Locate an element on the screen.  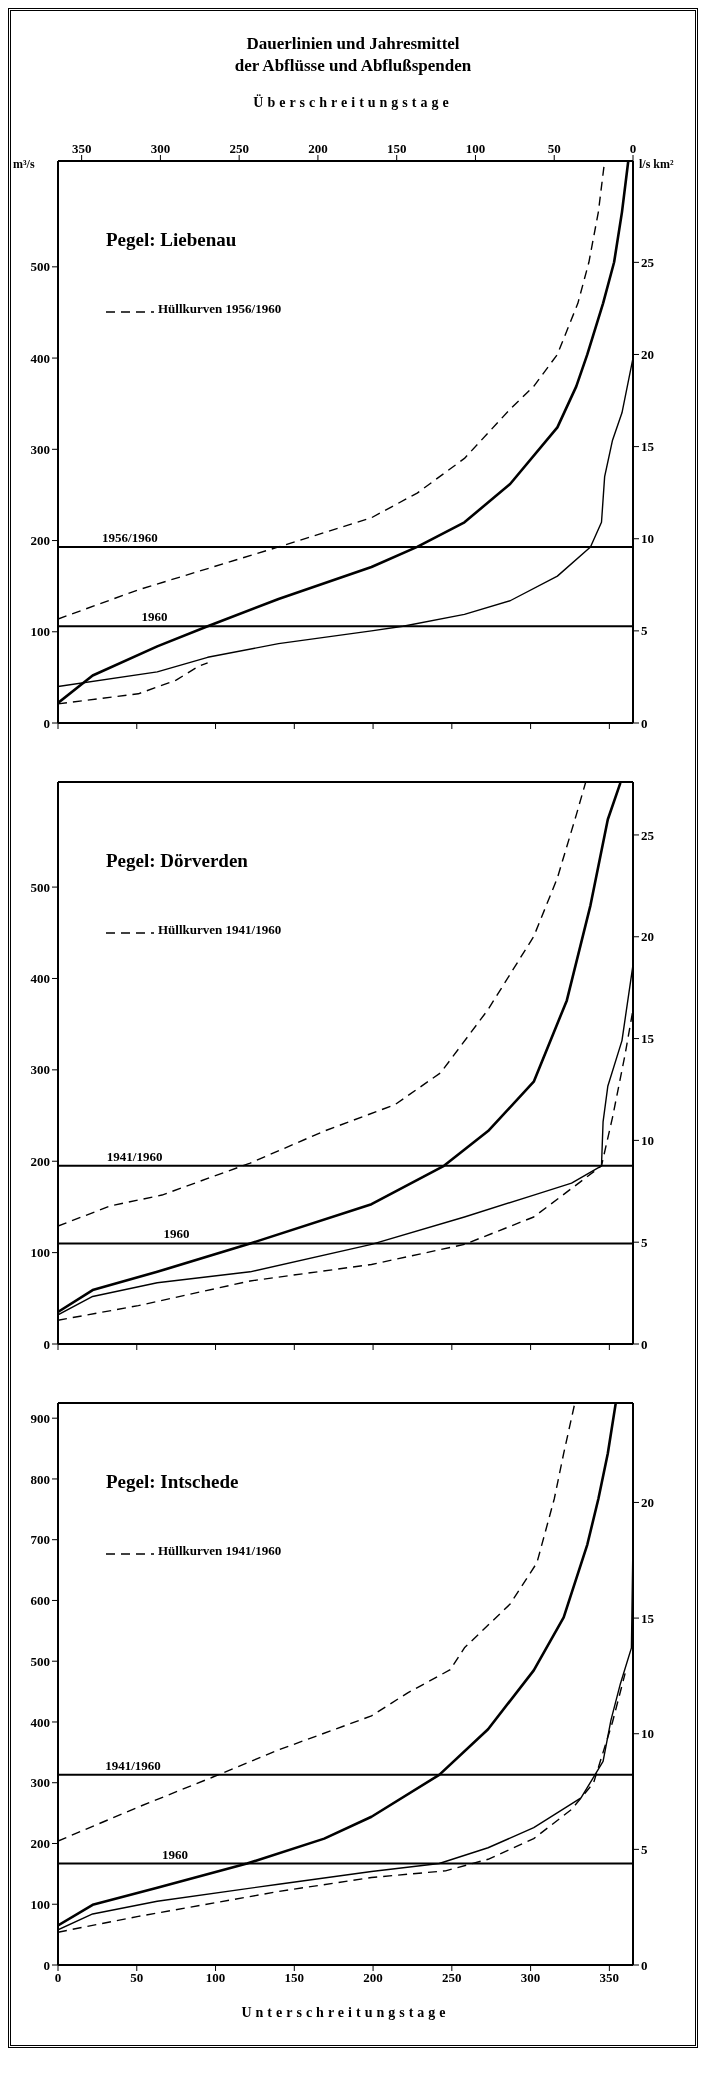
x-tick-label: 0 is located at coordinates (58, 1978).